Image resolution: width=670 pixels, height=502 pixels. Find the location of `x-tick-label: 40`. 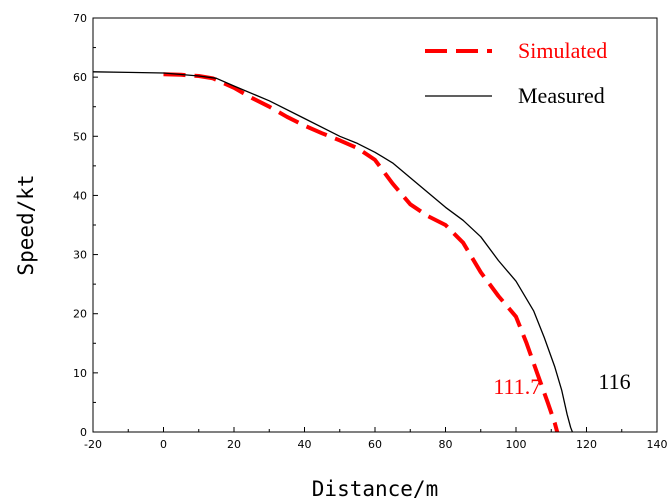

x-tick-label: 40 is located at coordinates (305, 444).